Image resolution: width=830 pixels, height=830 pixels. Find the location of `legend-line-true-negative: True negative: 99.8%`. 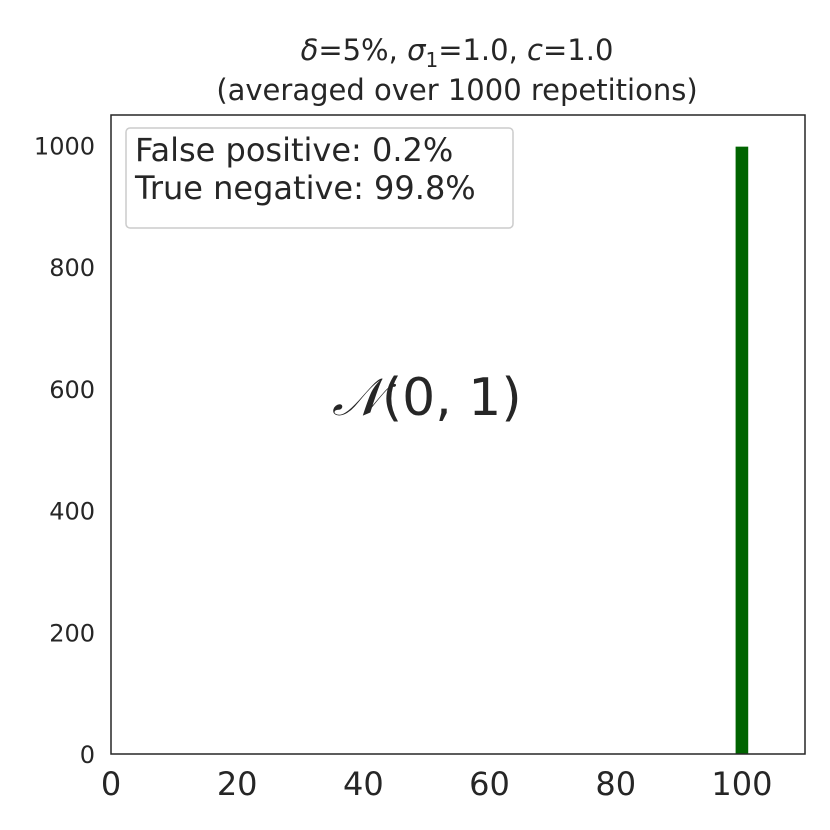

legend-line-true-negative: True negative: 99.8% is located at coordinates (305, 188).